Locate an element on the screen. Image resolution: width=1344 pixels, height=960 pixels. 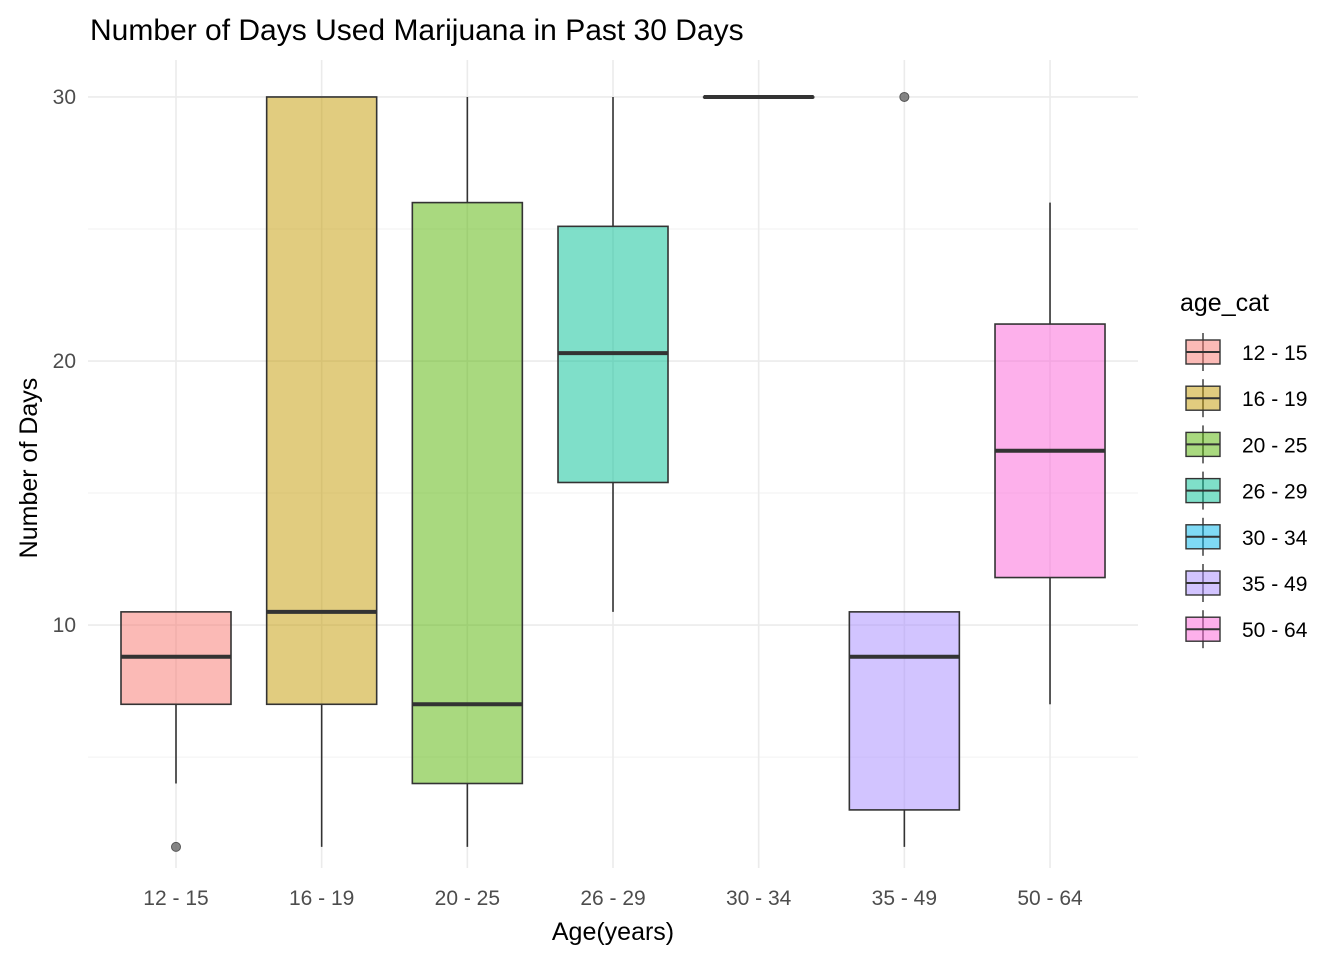
legend-label: 50 - 64 is located at coordinates (1275, 630).